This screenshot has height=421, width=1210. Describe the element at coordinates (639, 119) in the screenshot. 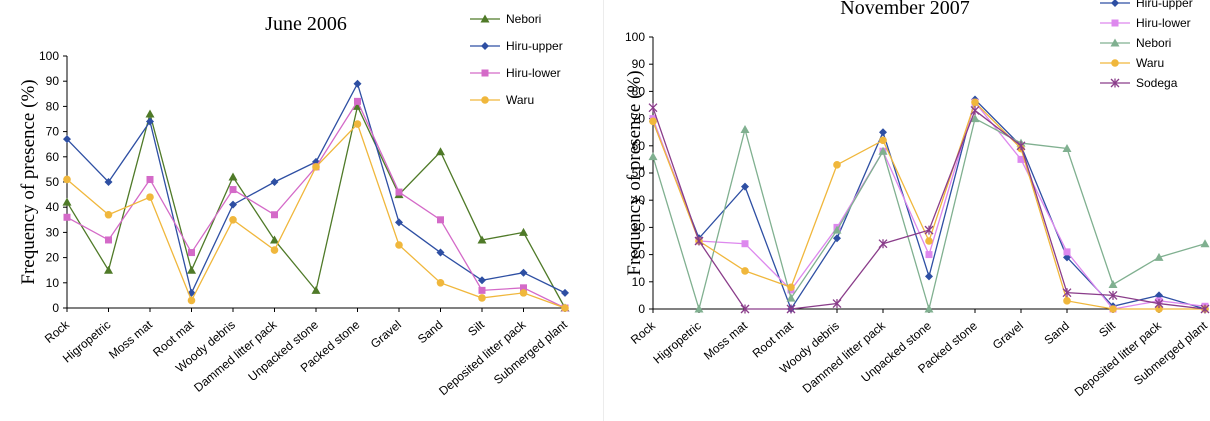

I see `y-tick-label: 70` at that location.